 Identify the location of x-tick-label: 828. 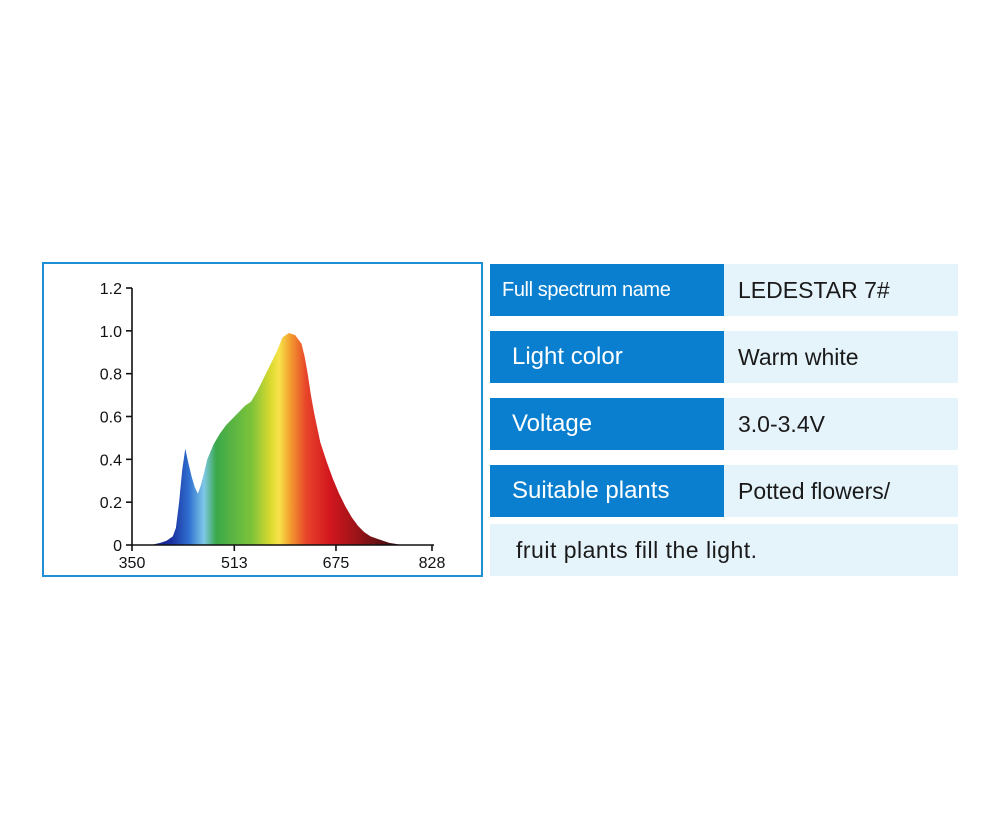
(432, 563).